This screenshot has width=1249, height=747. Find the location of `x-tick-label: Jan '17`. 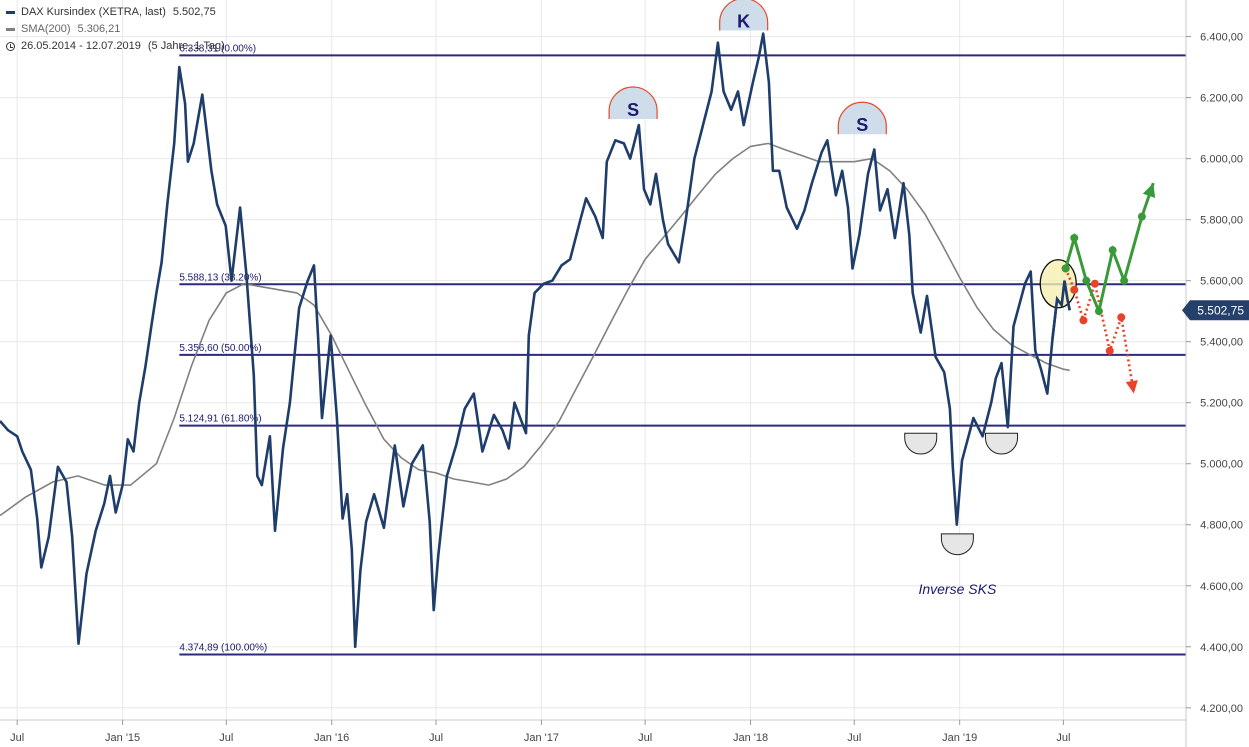

x-tick-label: Jan '17 is located at coordinates (541, 738).